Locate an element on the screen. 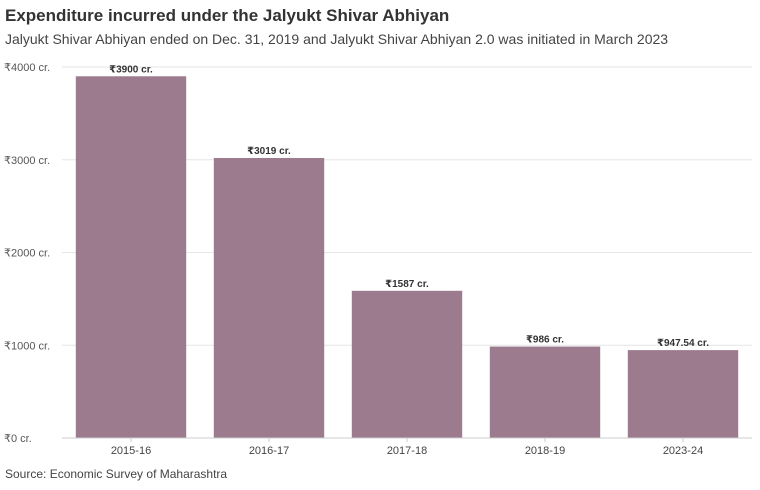 This screenshot has height=490, width=760. y-tick-label: ₹0 cr. is located at coordinates (18, 439).